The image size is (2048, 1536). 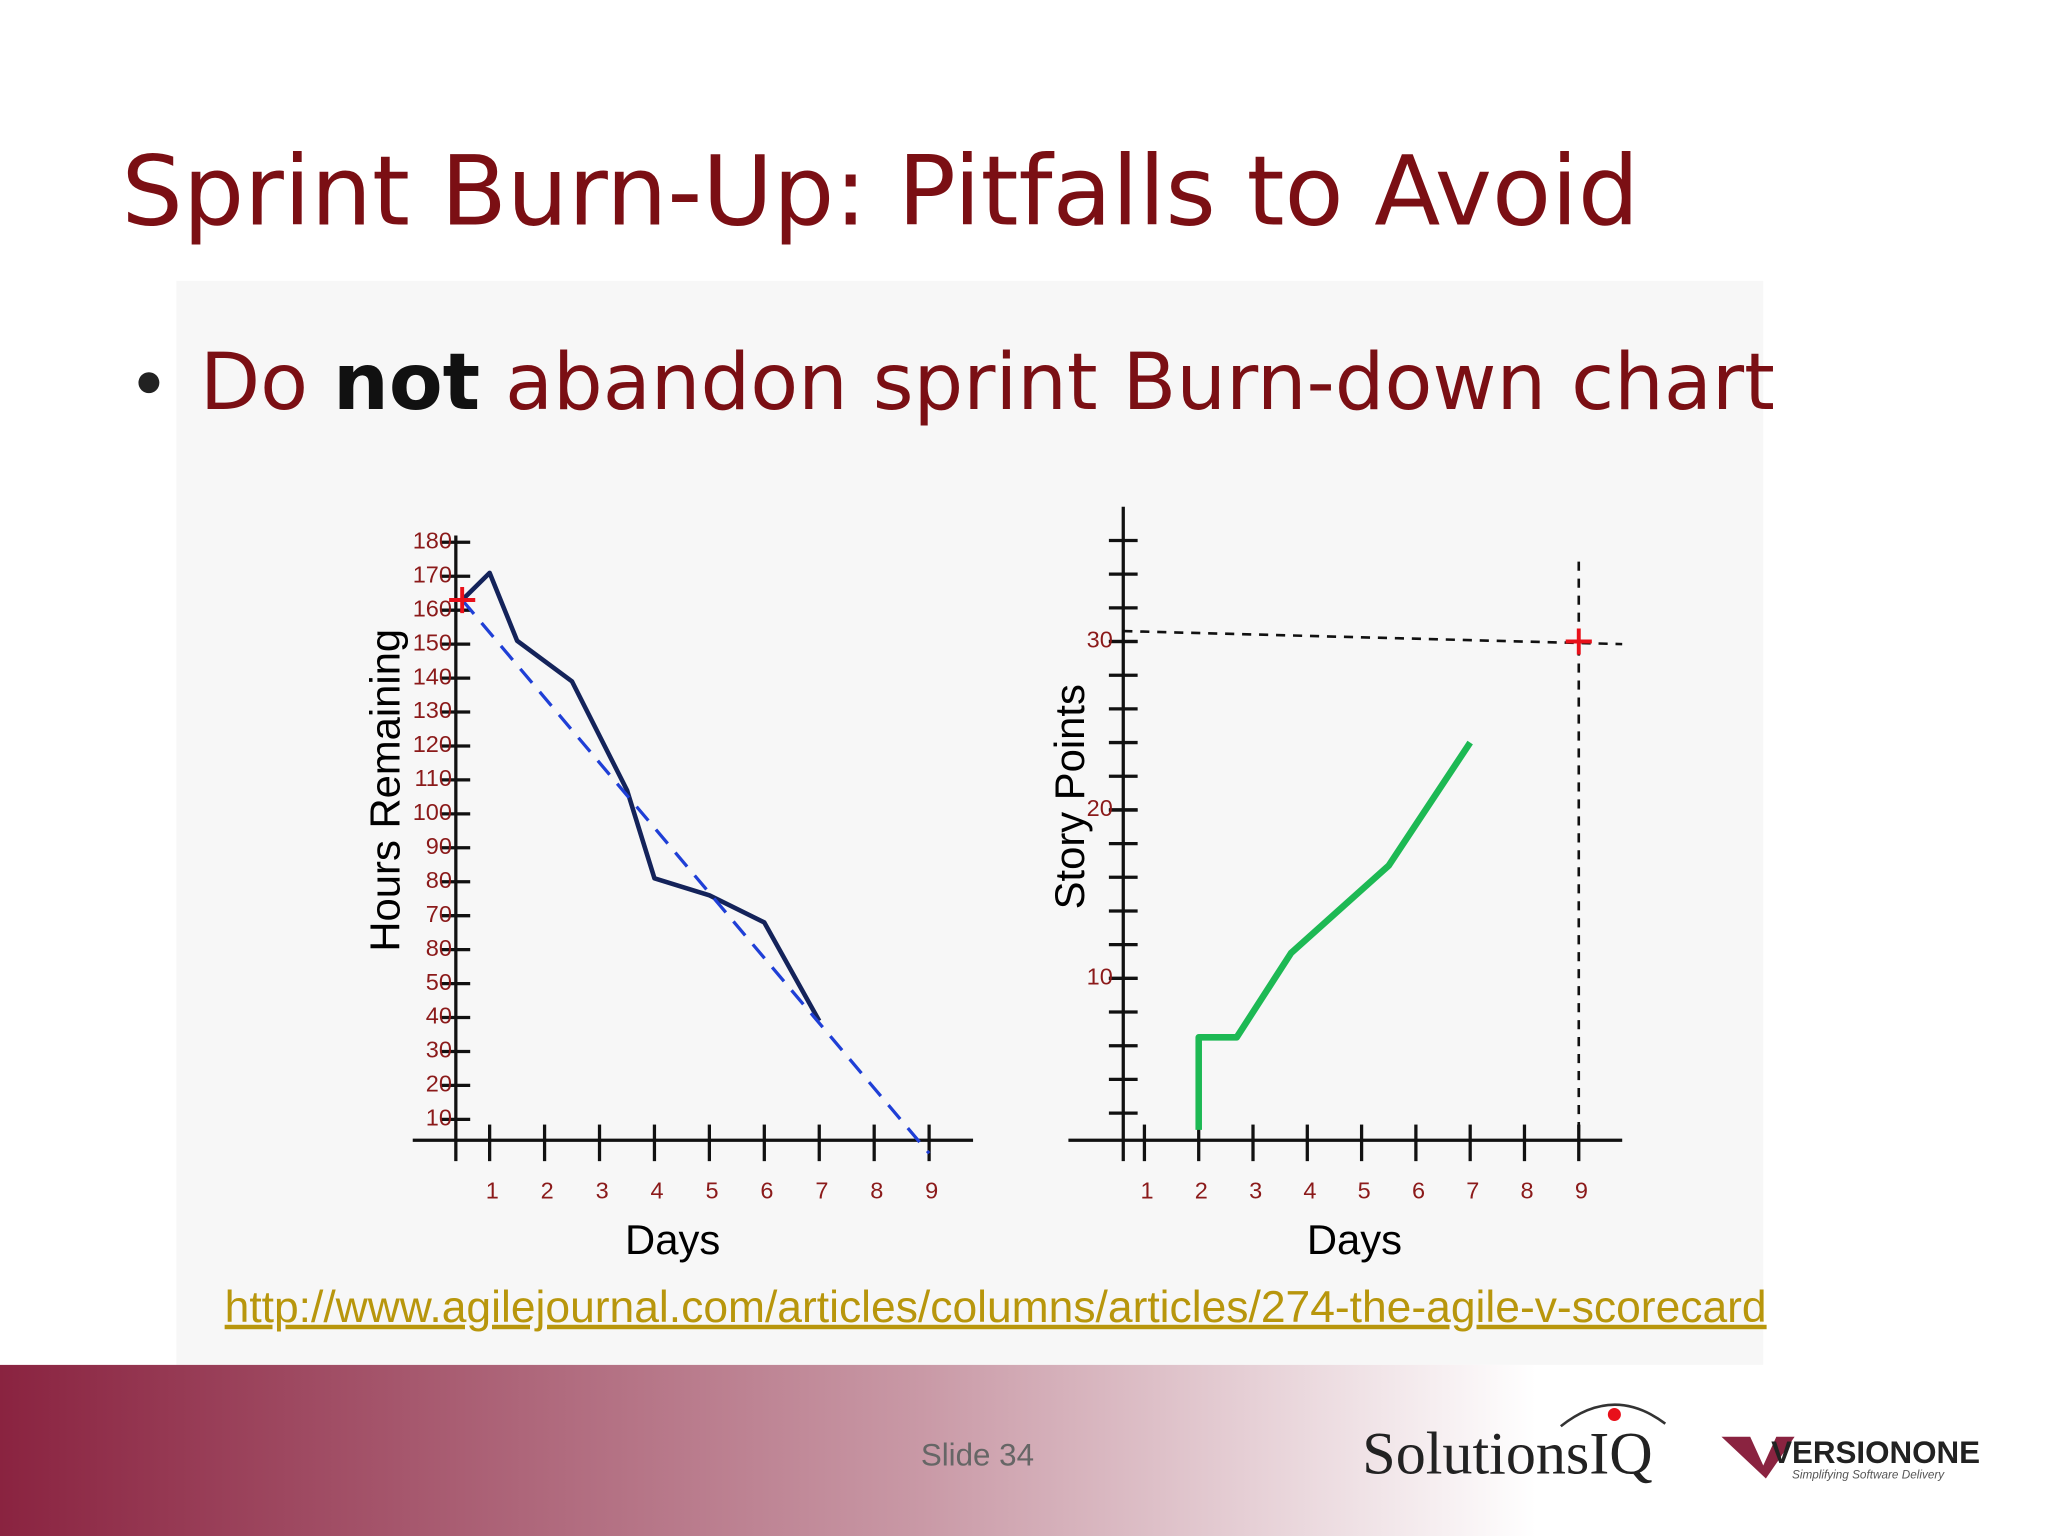 What do you see at coordinates (432, 744) in the screenshot?
I see `y-tick-label: 120` at bounding box center [432, 744].